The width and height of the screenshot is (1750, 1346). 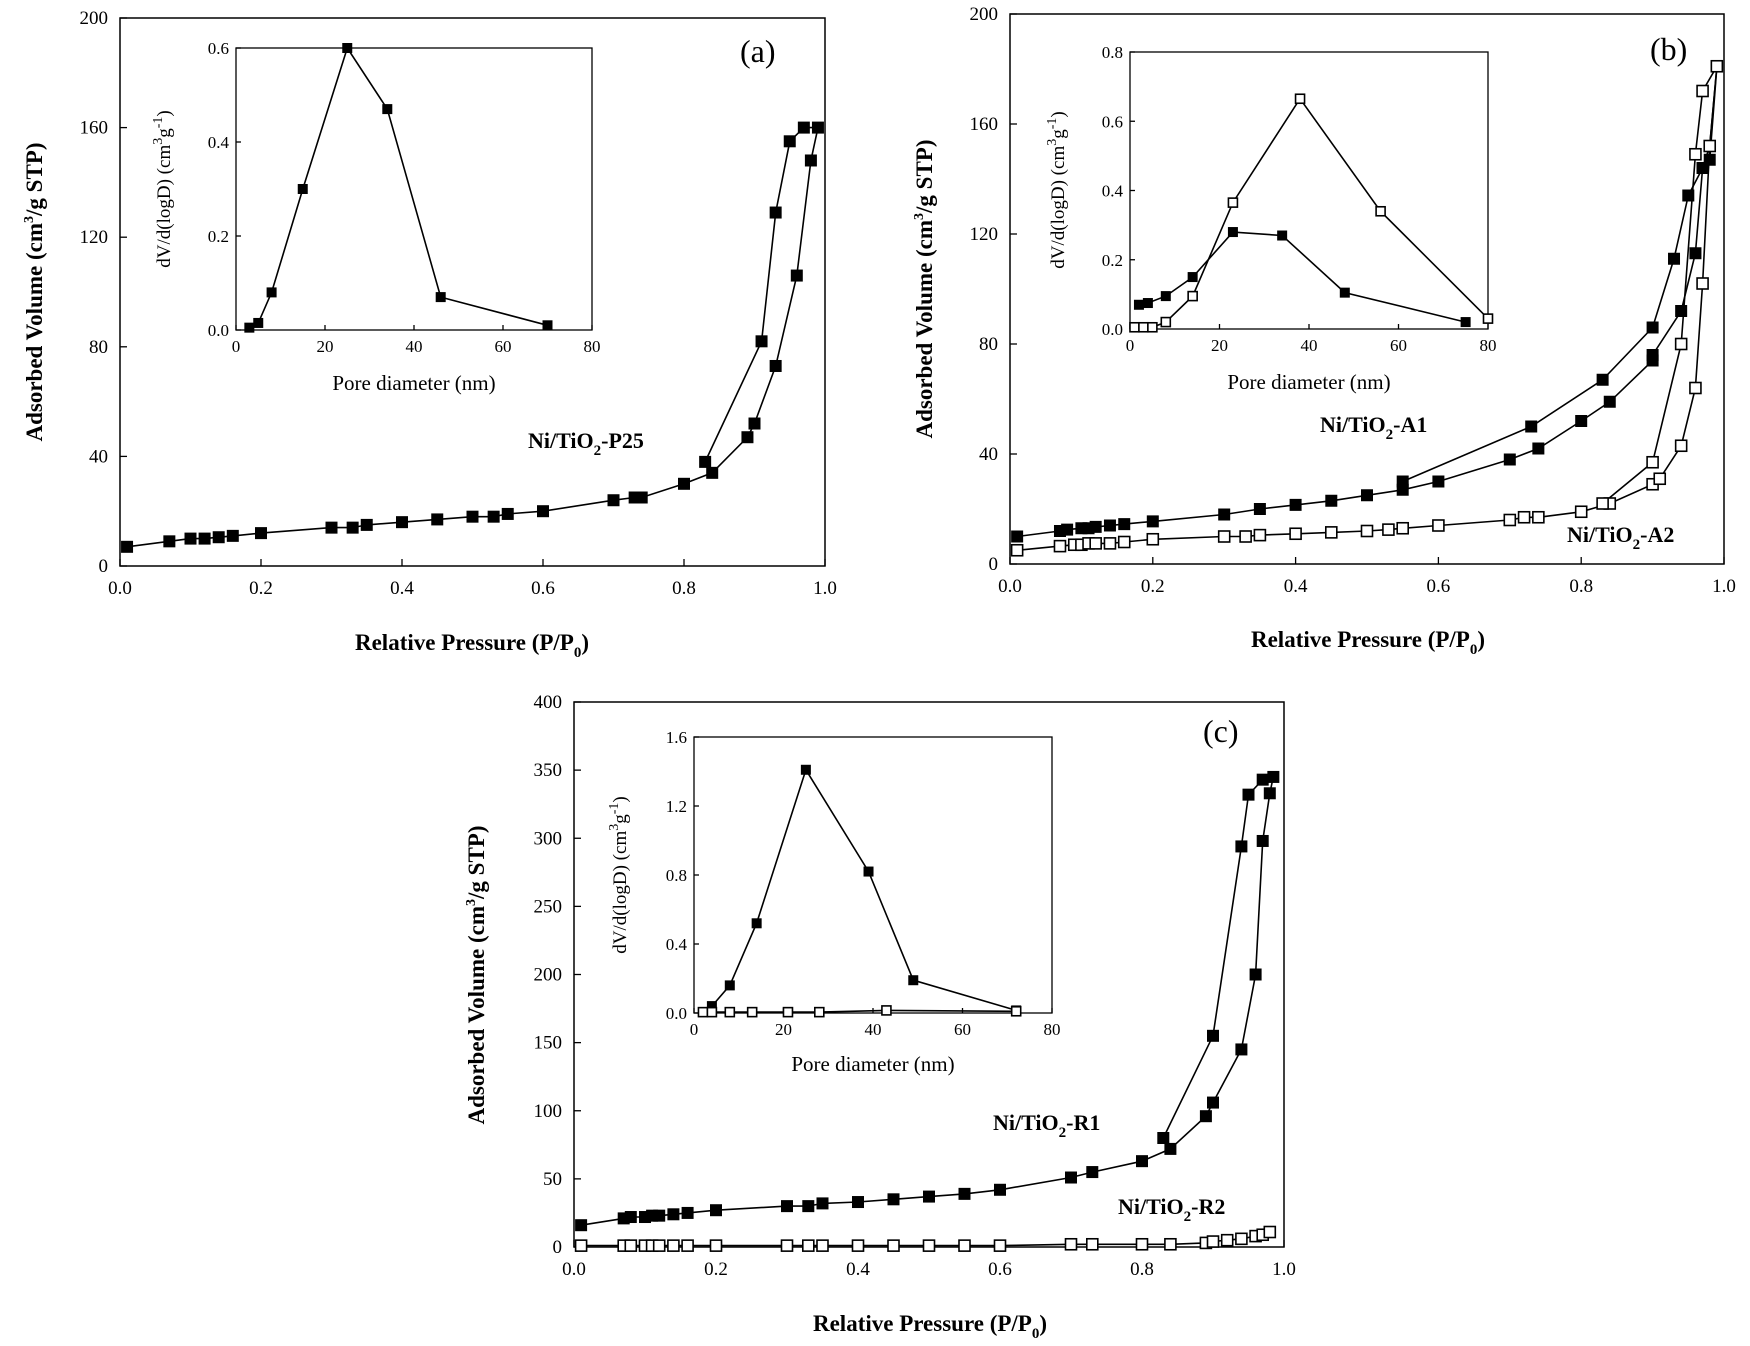 What do you see at coordinates (236, 346) in the screenshot?
I see `panel-a-inset-x-tick-label: 0` at bounding box center [236, 346].